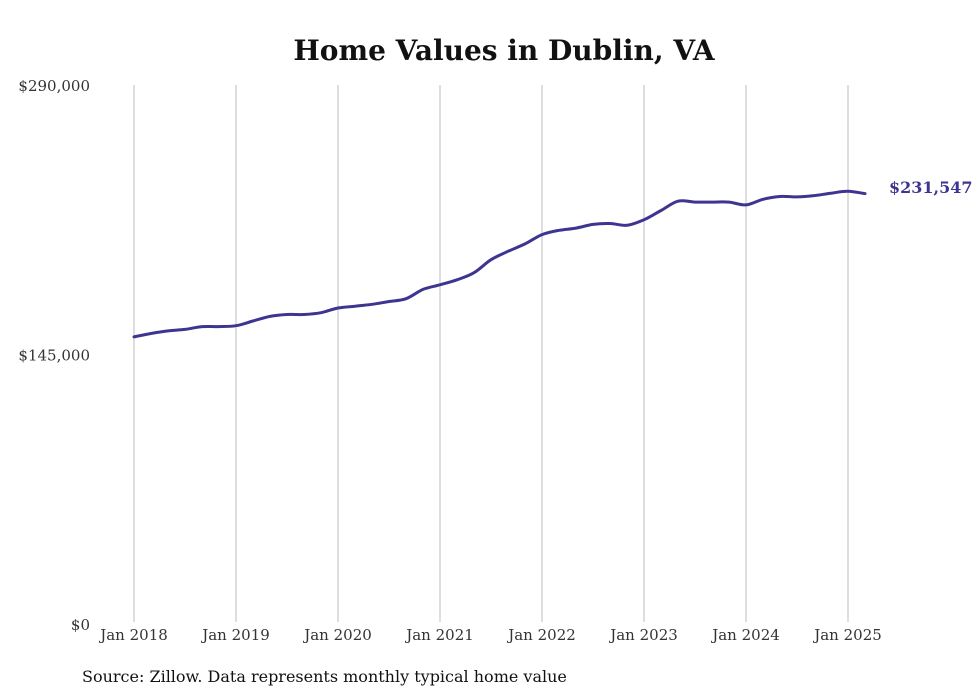 The width and height of the screenshot is (980, 699). Describe the element at coordinates (54, 86) in the screenshot. I see `y-tick-label: $290,000` at that location.